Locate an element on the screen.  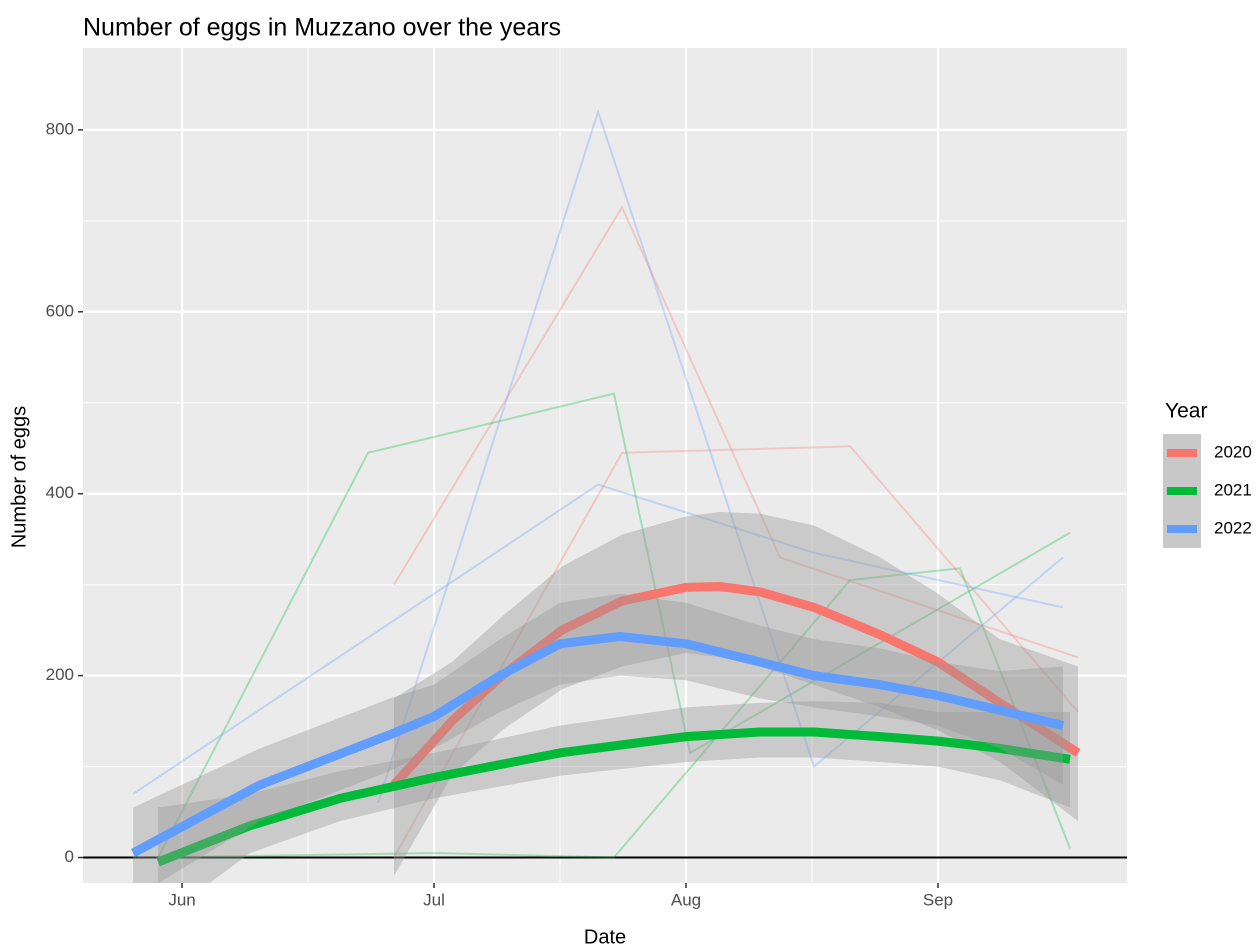
x-tick-label: Jun is located at coordinates (181, 899).